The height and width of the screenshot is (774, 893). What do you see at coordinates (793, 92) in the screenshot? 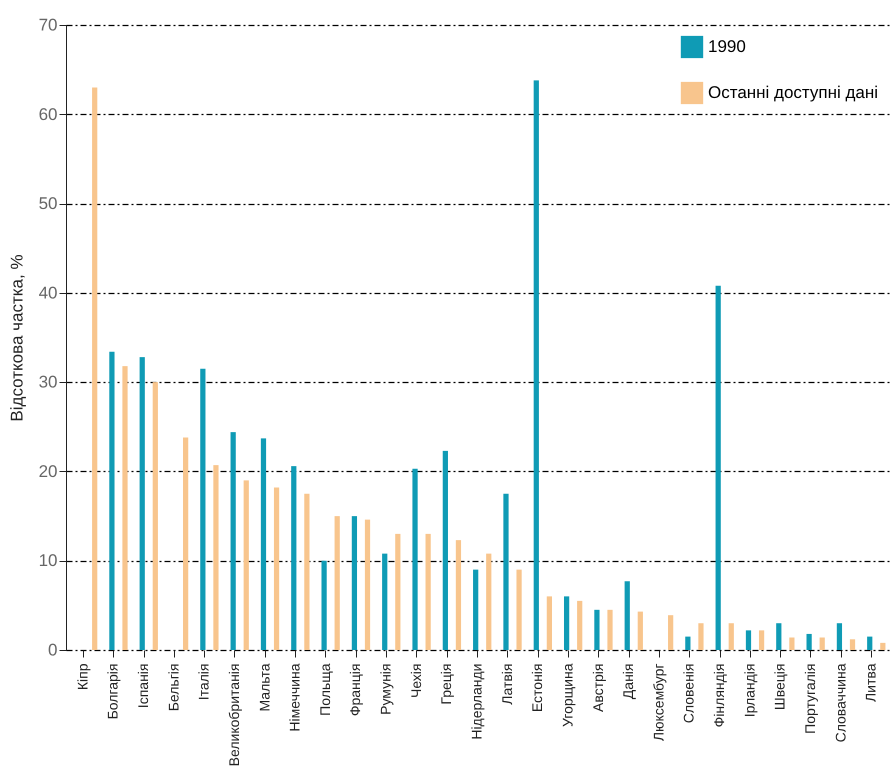
I see `legend-label: Останні доступні дані` at bounding box center [793, 92].